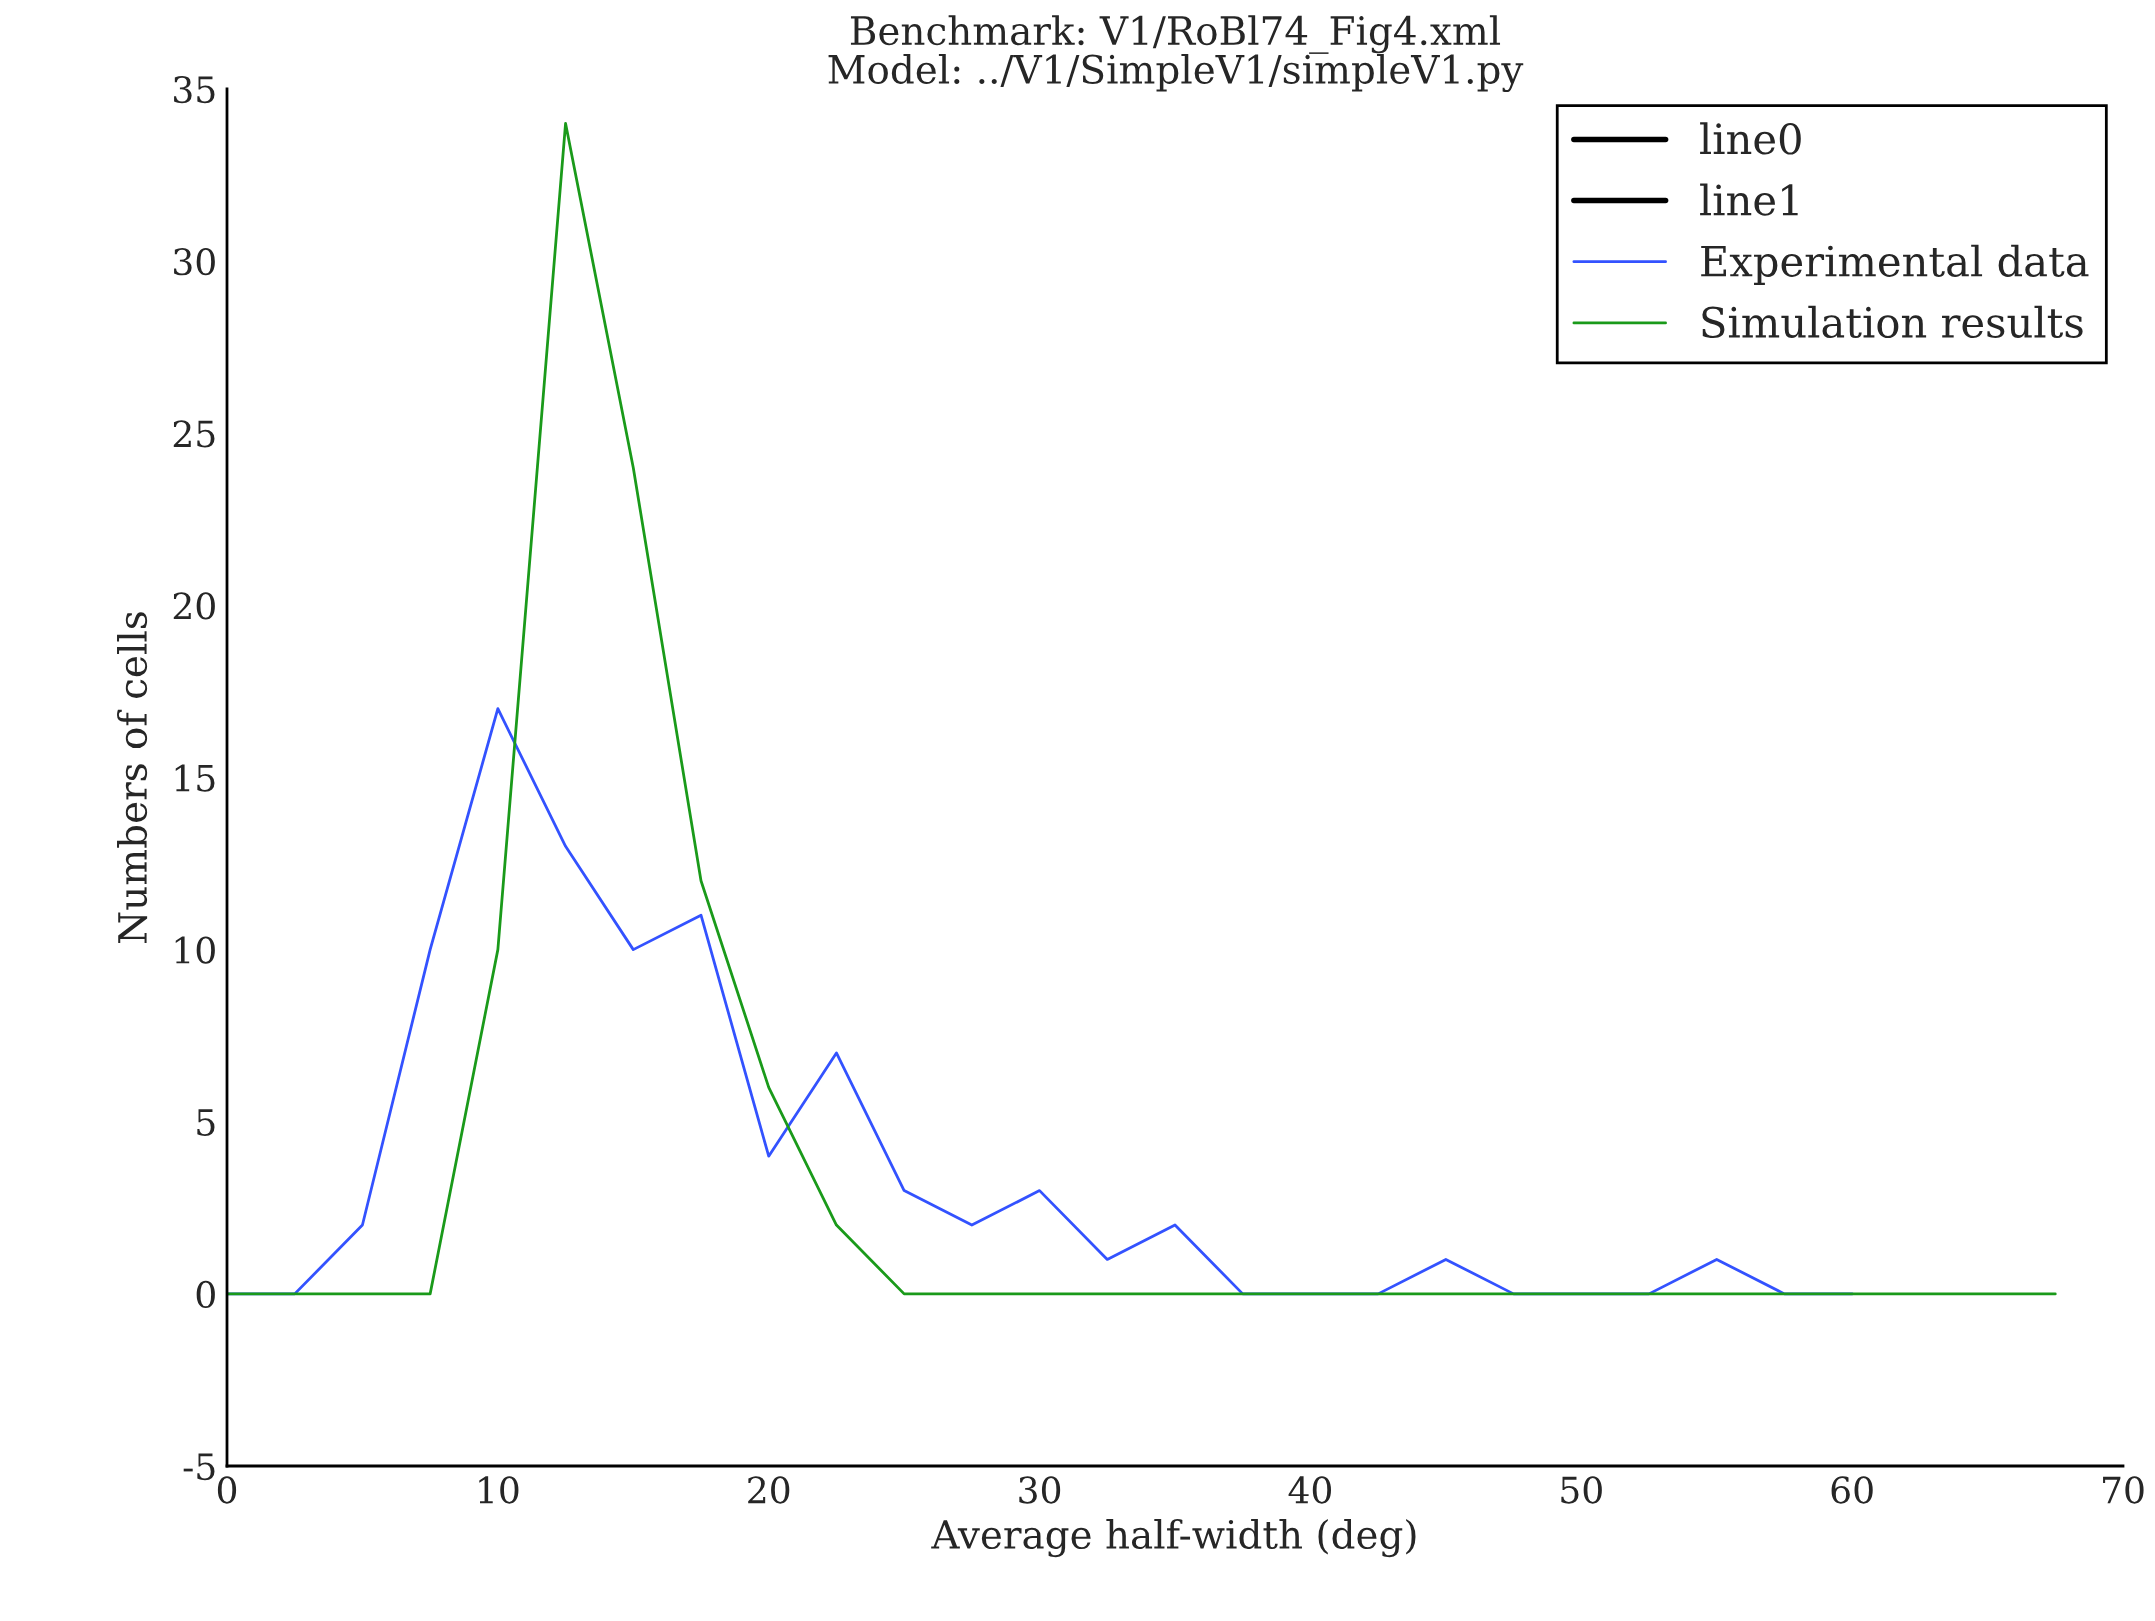 This screenshot has width=2155, height=1621. Describe the element at coordinates (227, 1490) in the screenshot. I see `x-tick-label: 0` at that location.